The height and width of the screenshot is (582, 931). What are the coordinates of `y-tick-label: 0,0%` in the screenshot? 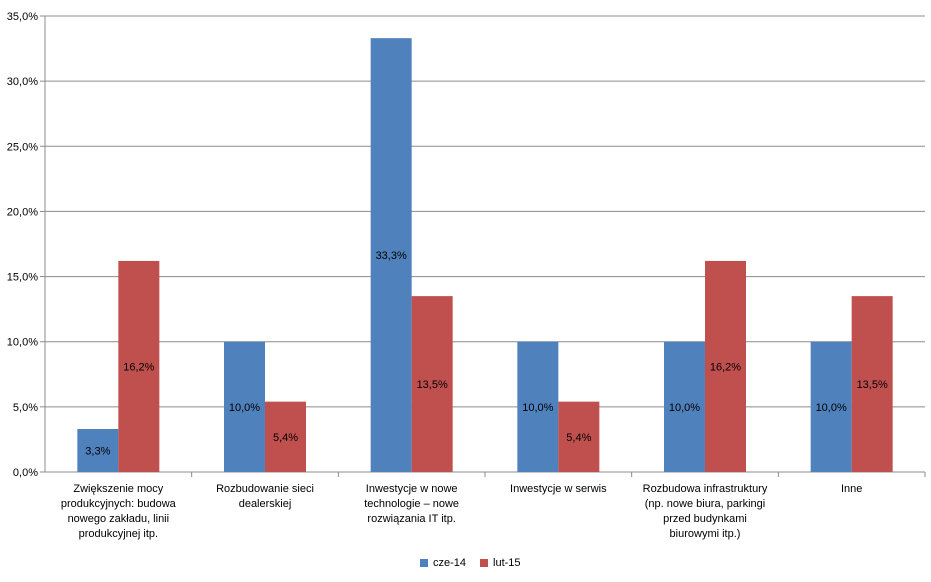 It's located at (25, 473).